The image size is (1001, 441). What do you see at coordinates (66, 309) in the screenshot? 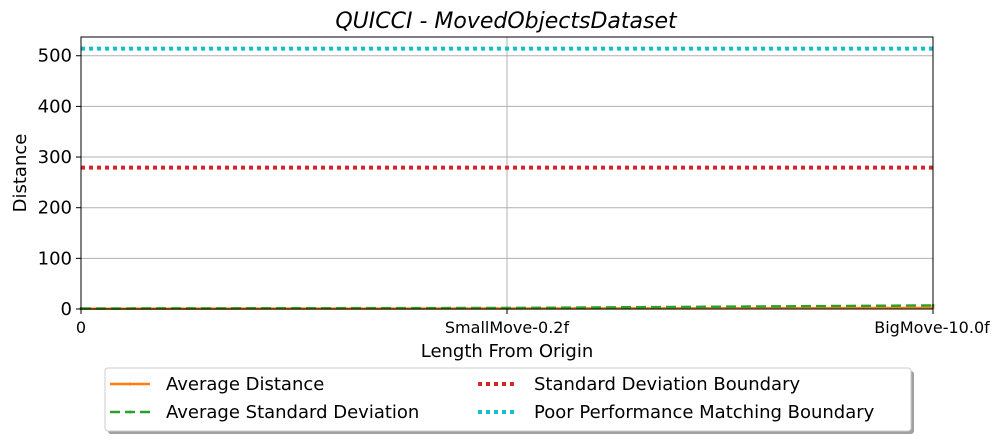
I see `y-tick-label: 0` at bounding box center [66, 309].